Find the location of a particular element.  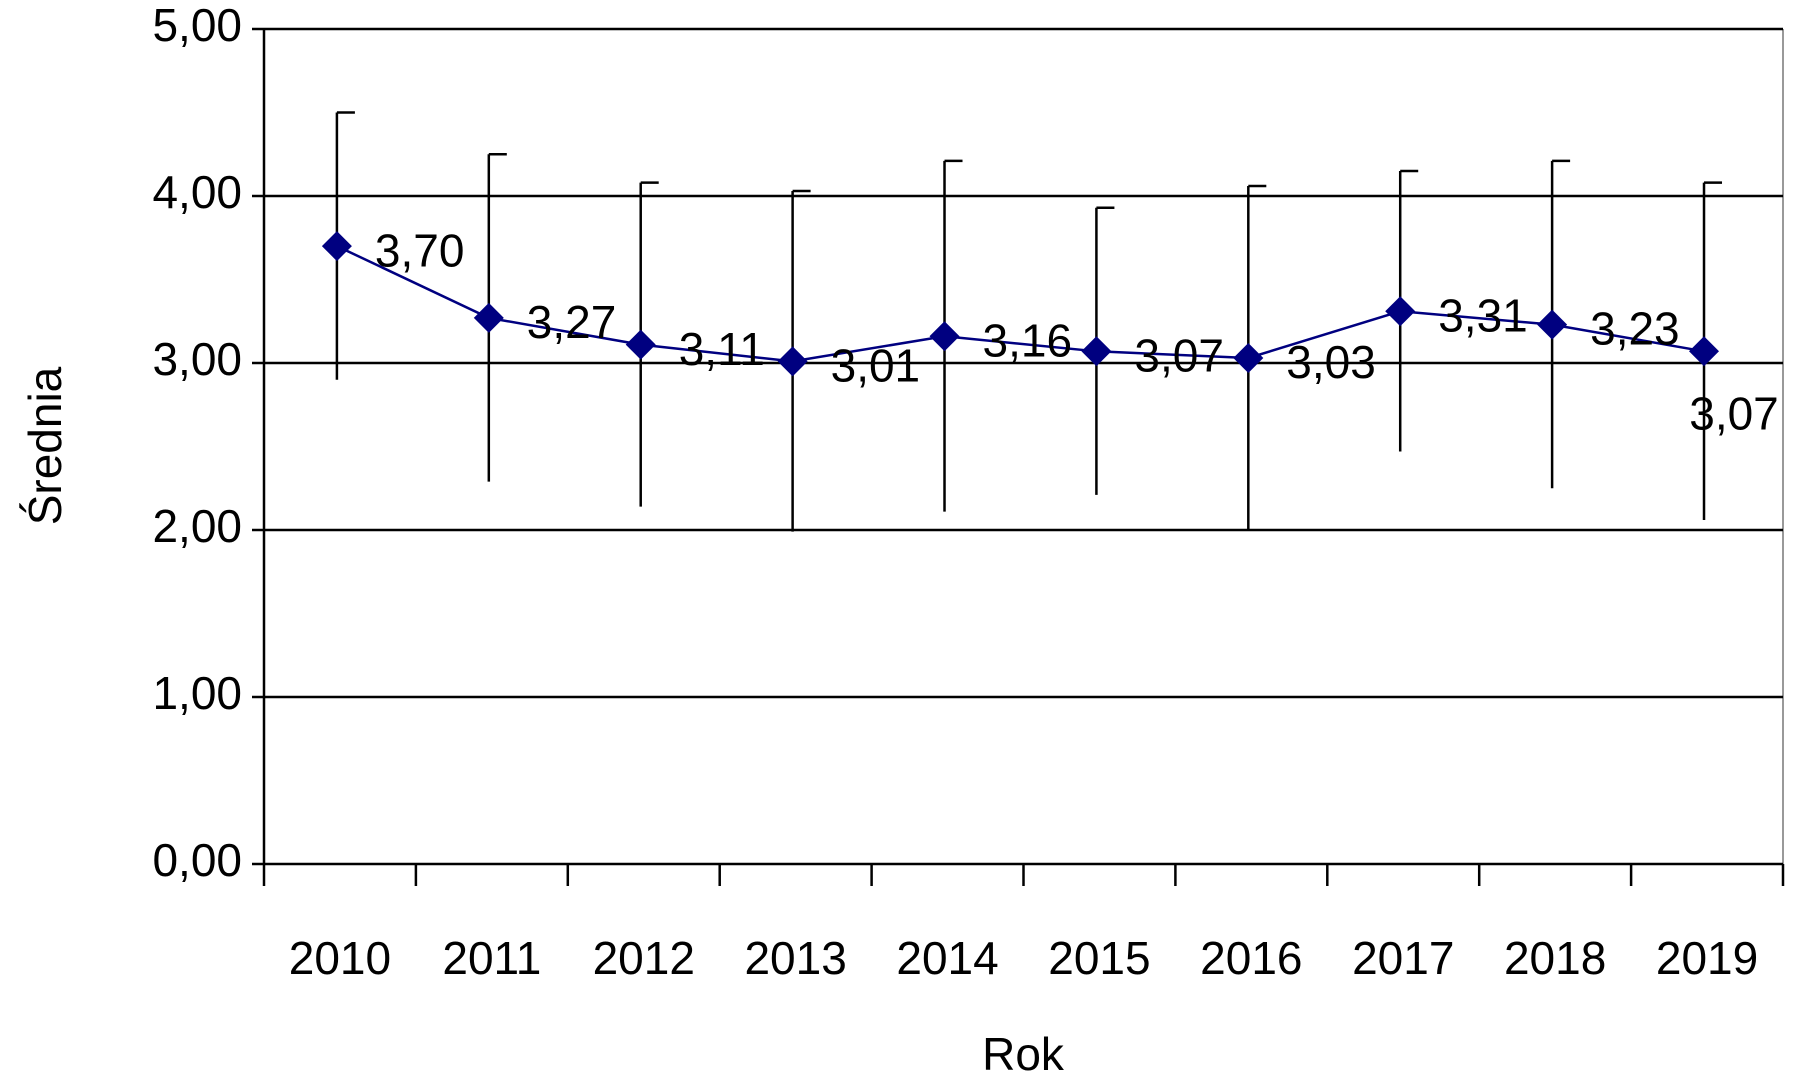

data-label: 3,16 is located at coordinates (1028, 340).